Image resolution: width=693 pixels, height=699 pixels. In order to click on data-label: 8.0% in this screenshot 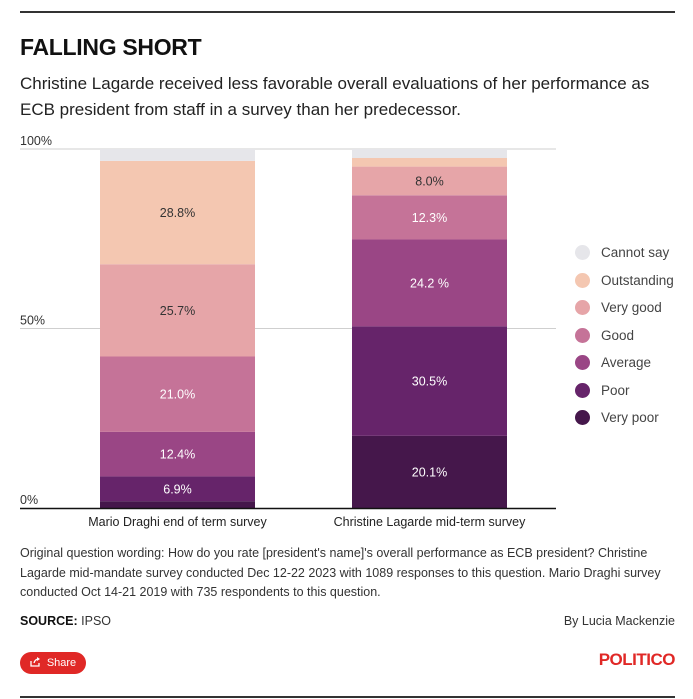, I will do `click(429, 181)`.